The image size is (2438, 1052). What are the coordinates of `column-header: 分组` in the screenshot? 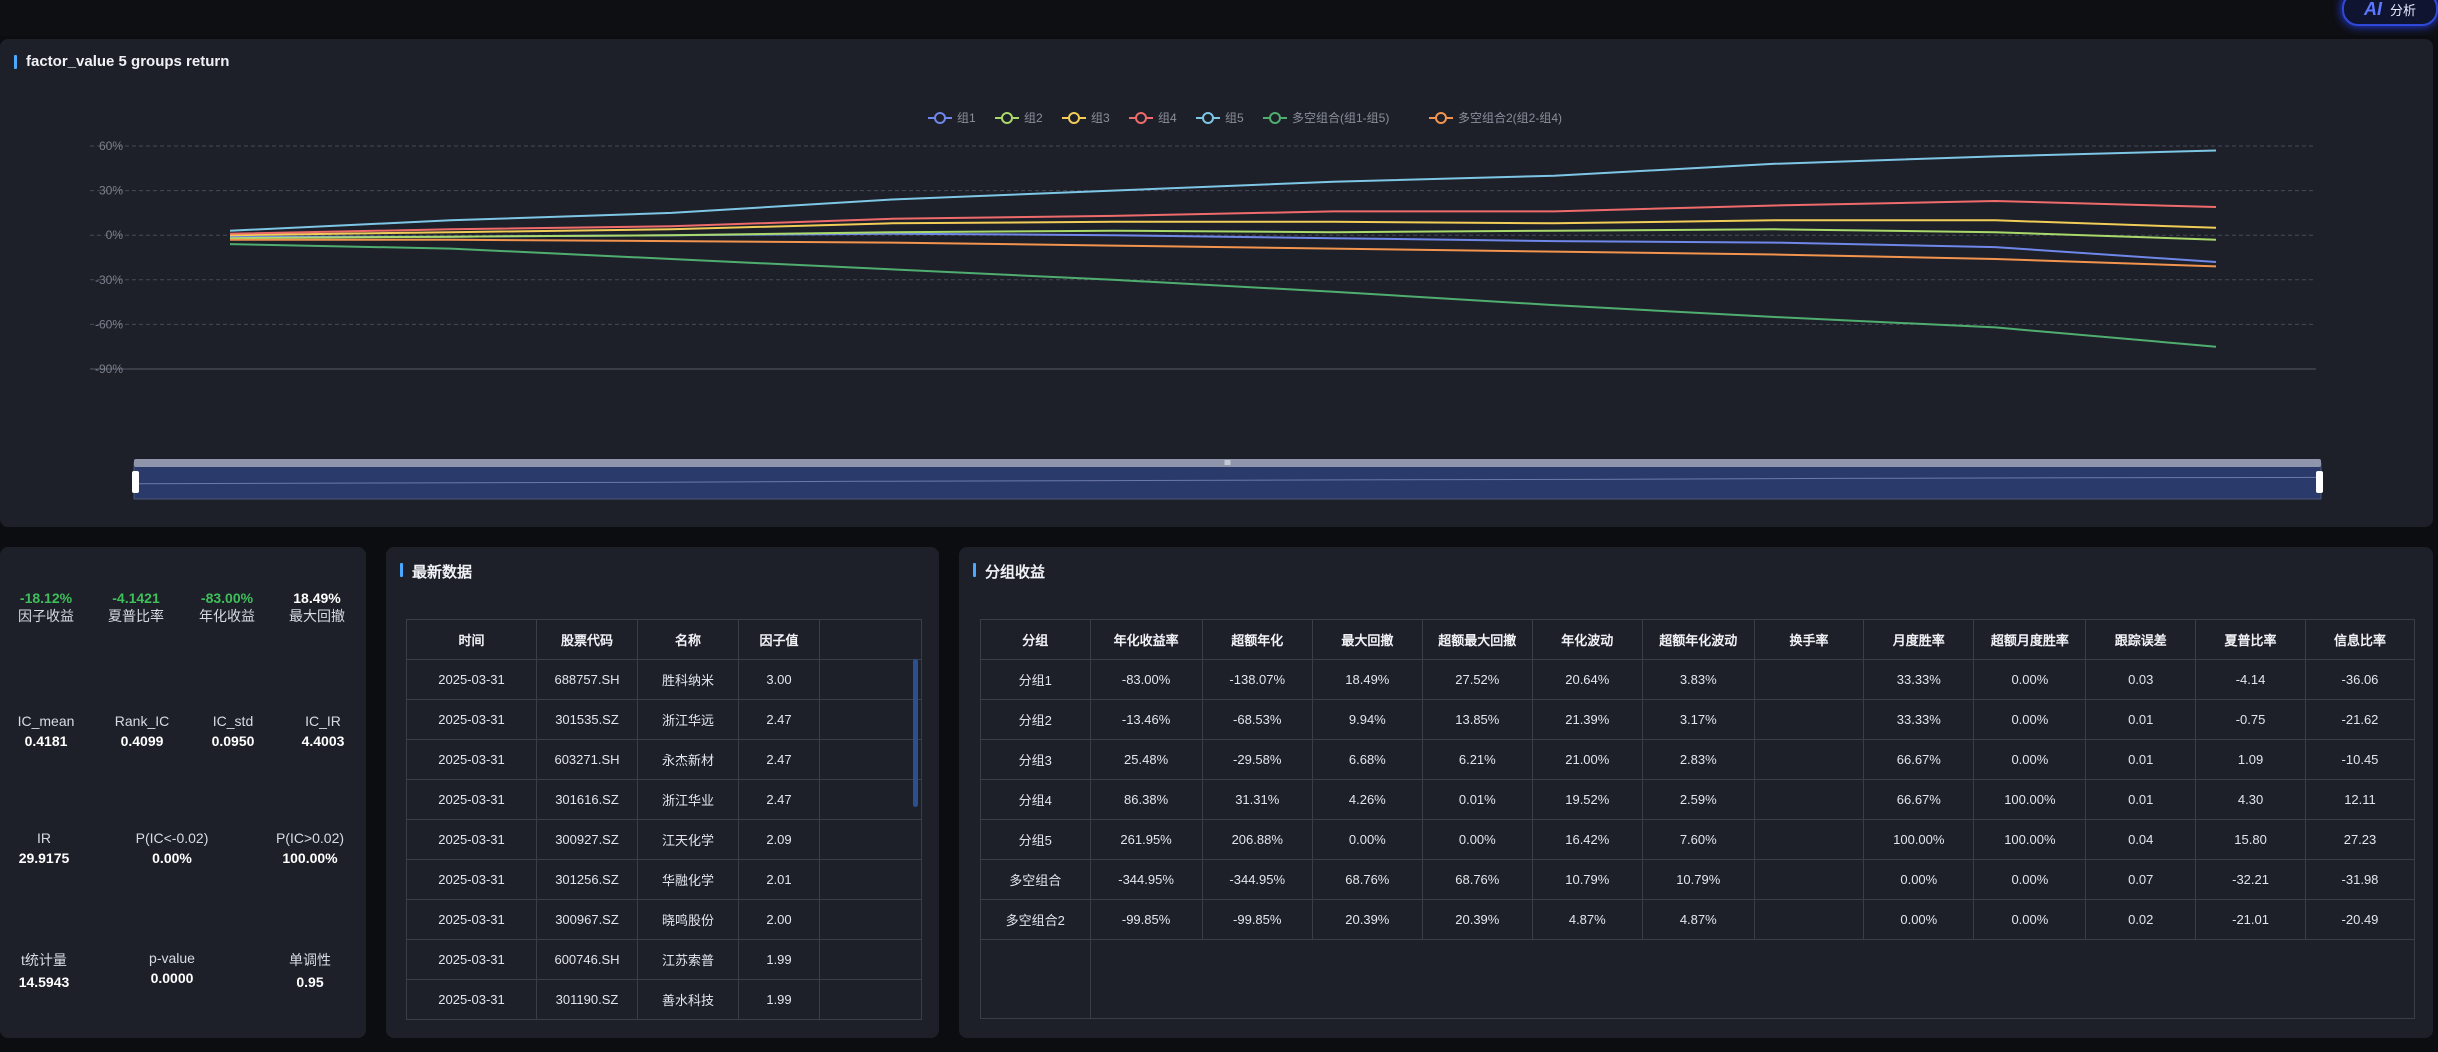 It's located at (1035, 639).